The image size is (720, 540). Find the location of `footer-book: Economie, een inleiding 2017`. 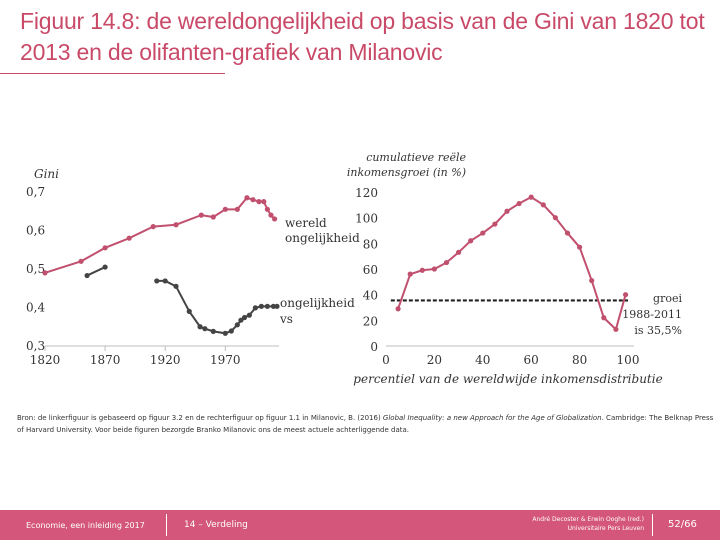

footer-book: Economie, een inleiding 2017 is located at coordinates (85, 525).